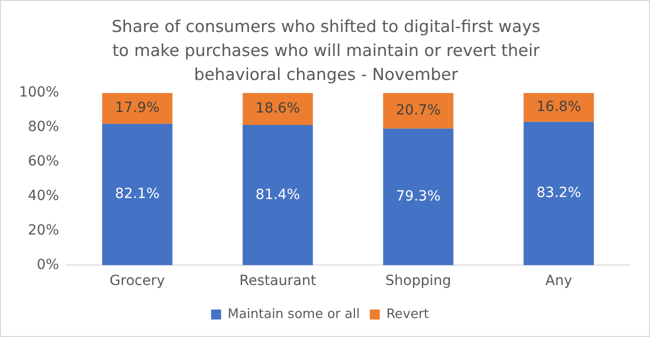 The width and height of the screenshot is (650, 337). Describe the element at coordinates (326, 51) in the screenshot. I see `chart-title: Share of consumers who shifted to digital-first ways to make purchases who will maintain or revert their behavioral changes - November` at that location.